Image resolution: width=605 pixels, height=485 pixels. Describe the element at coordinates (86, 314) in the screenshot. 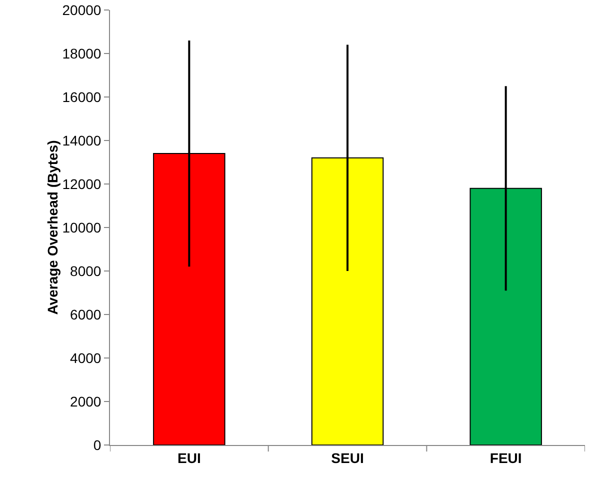

I see `y-tick-label: 6000` at that location.